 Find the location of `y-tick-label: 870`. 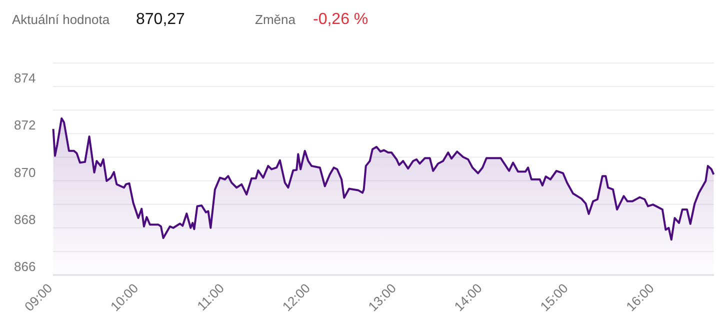

y-tick-label: 870 is located at coordinates (25, 172).